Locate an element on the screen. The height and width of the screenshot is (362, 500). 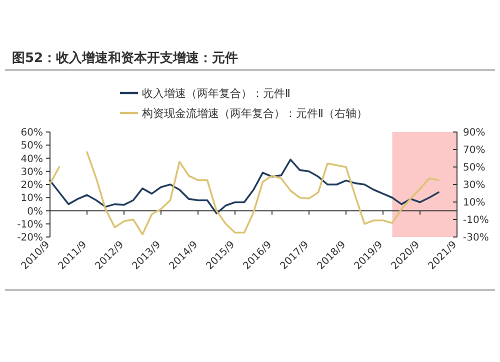
y-tick-label: 40% is located at coordinates (31, 159).